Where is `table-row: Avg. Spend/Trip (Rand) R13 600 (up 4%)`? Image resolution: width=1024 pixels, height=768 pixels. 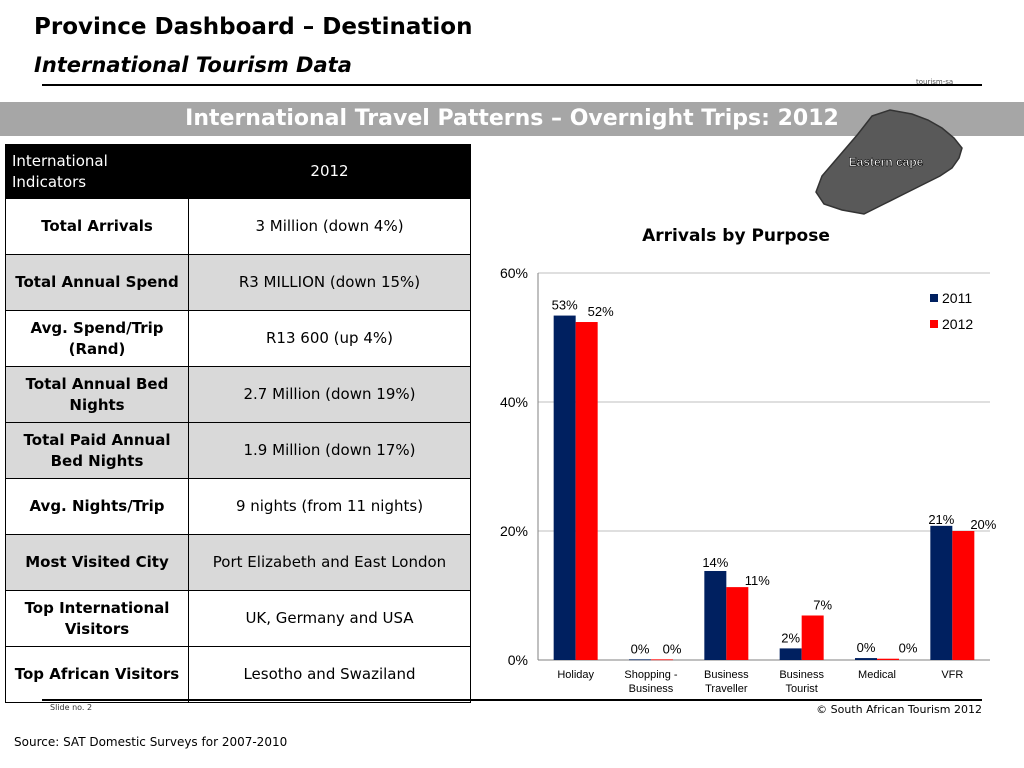 table-row: Avg. Spend/Trip (Rand) R13 600 (up 4%) is located at coordinates (238, 338).